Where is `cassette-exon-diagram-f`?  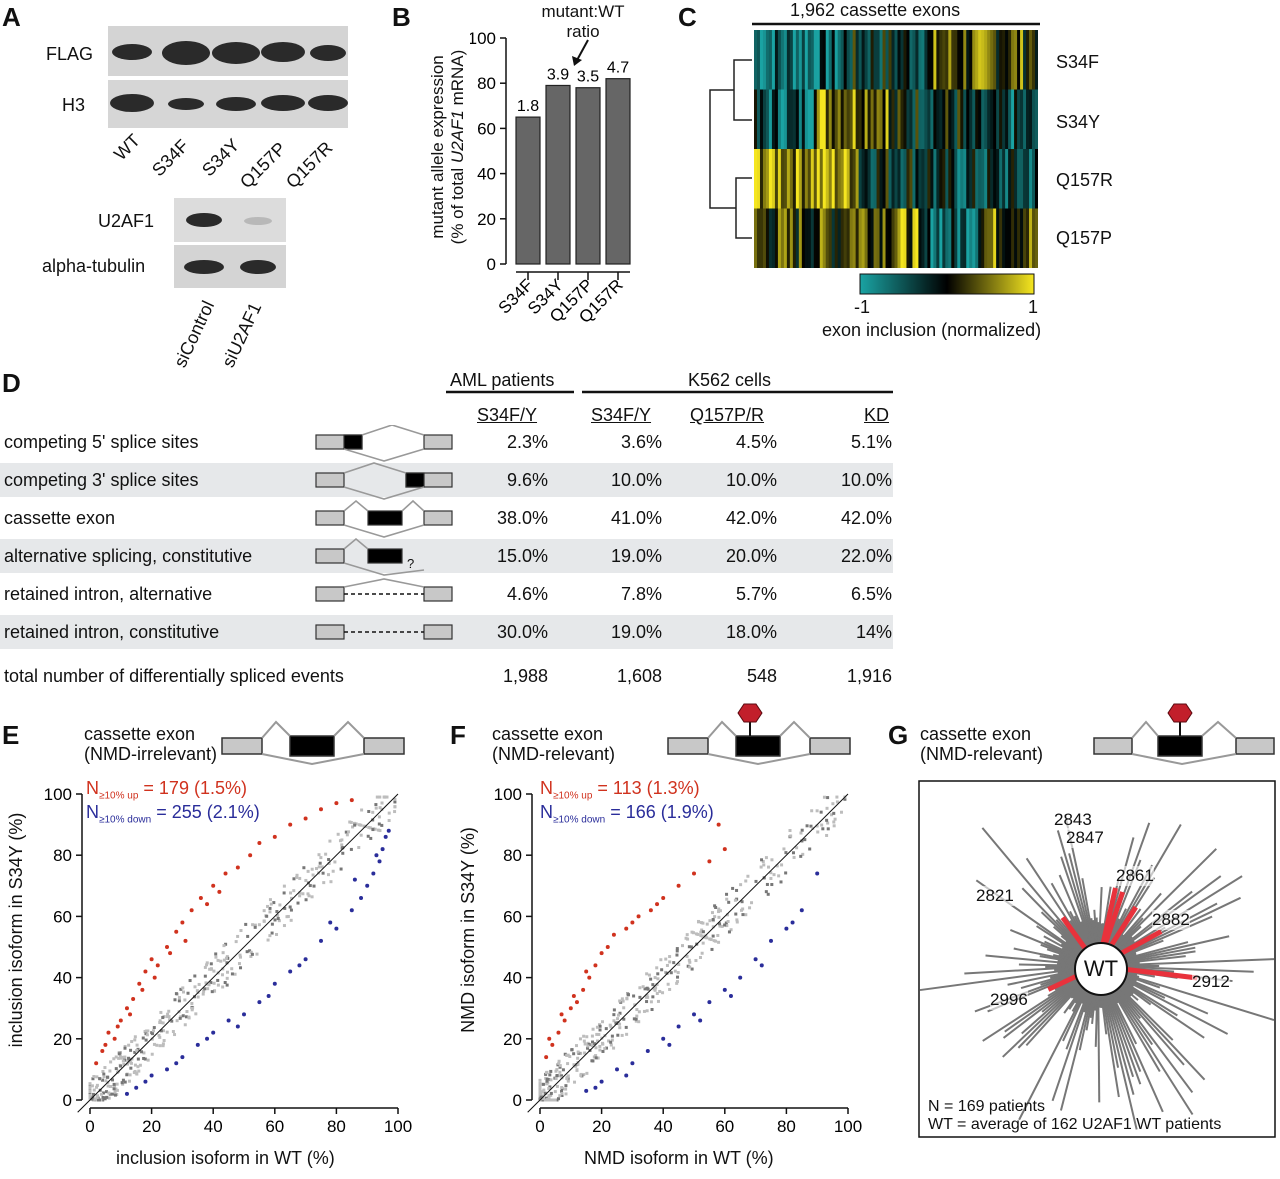 cassette-exon-diagram-f is located at coordinates (759, 734).